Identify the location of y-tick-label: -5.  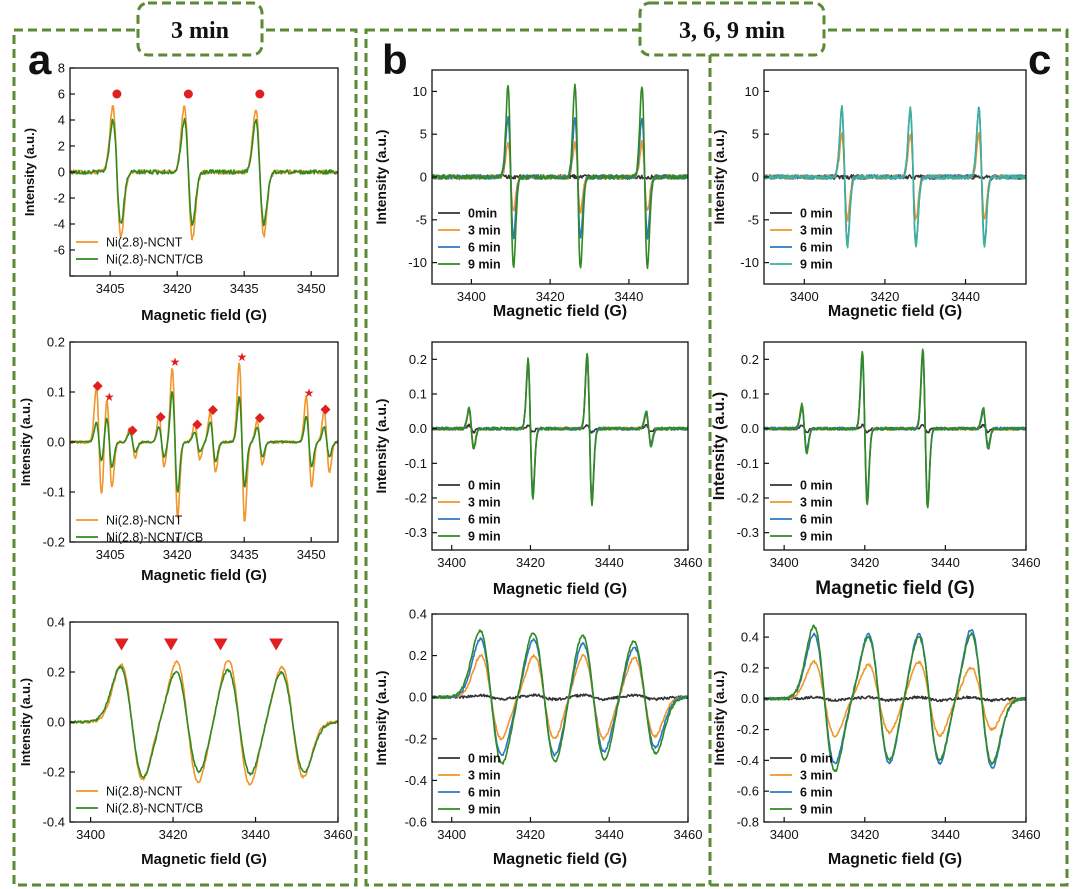
(753, 219).